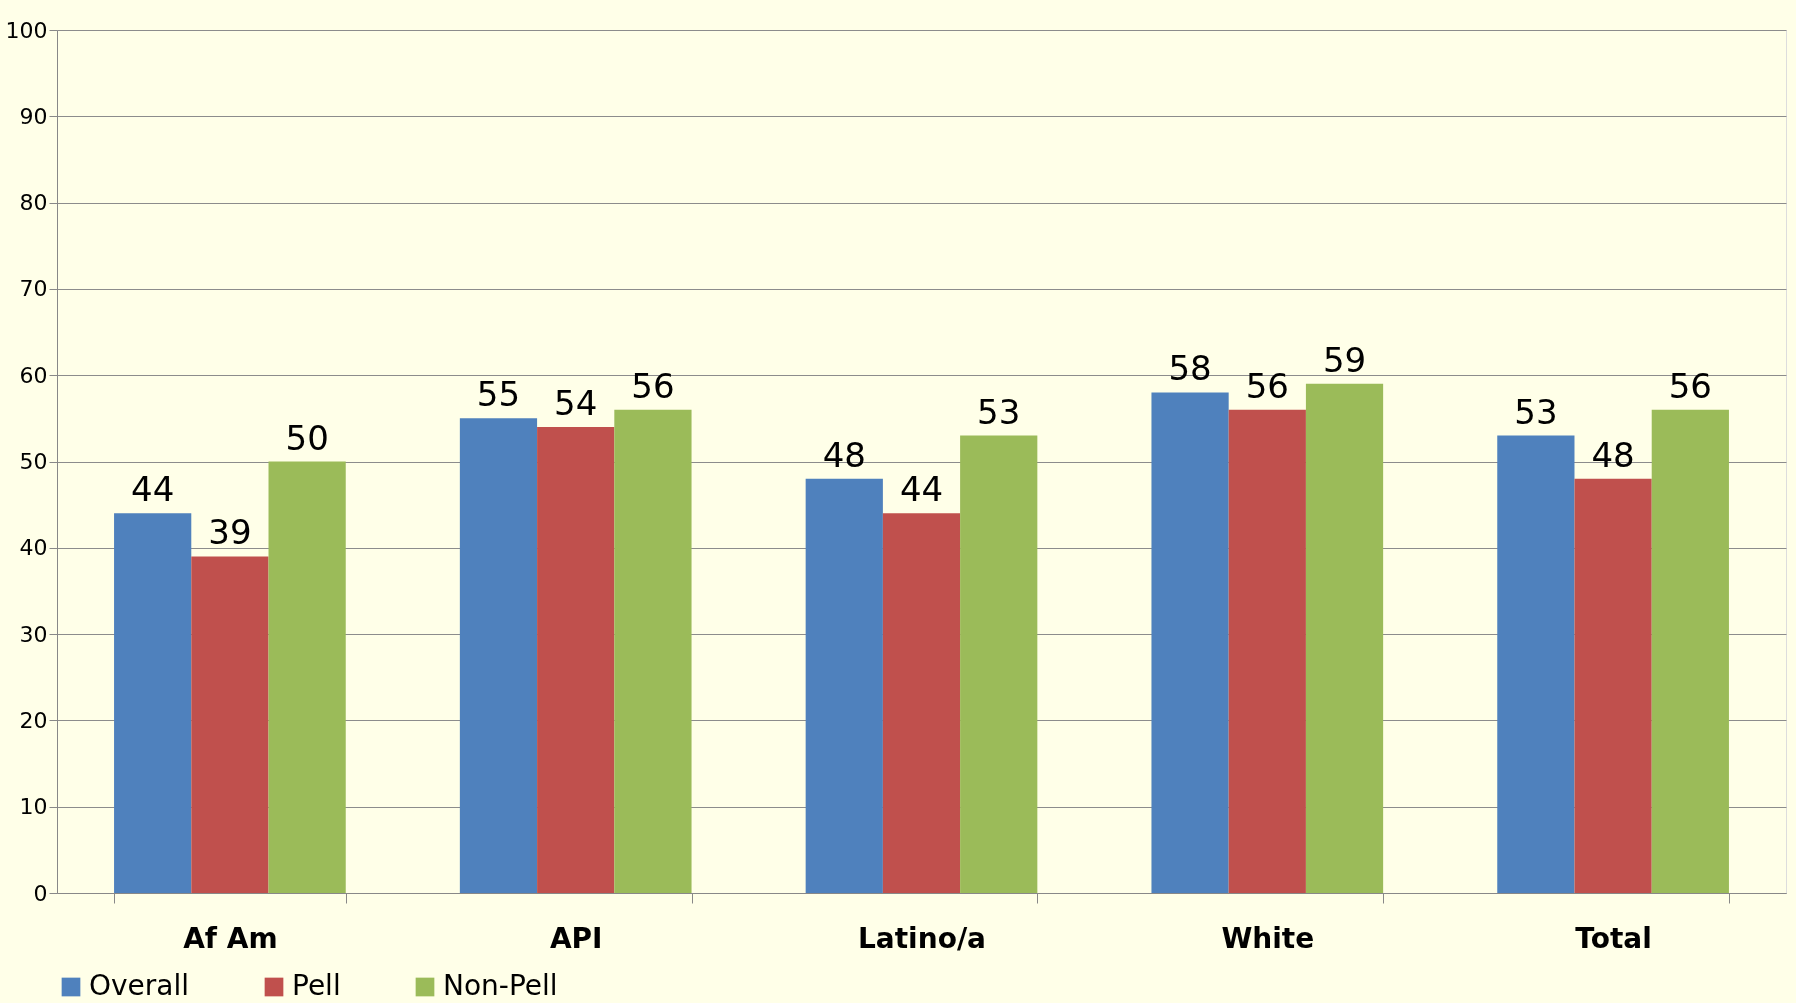  What do you see at coordinates (33, 807) in the screenshot?
I see `y-tick-label: 10` at bounding box center [33, 807].